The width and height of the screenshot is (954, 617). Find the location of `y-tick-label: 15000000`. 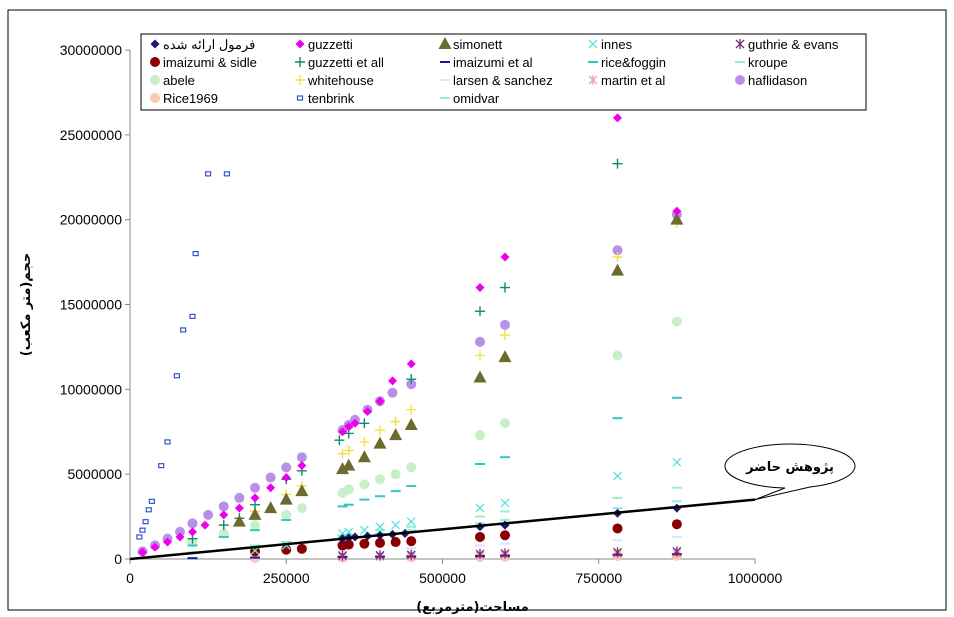

y-tick-label: 15000000 is located at coordinates (91, 305).